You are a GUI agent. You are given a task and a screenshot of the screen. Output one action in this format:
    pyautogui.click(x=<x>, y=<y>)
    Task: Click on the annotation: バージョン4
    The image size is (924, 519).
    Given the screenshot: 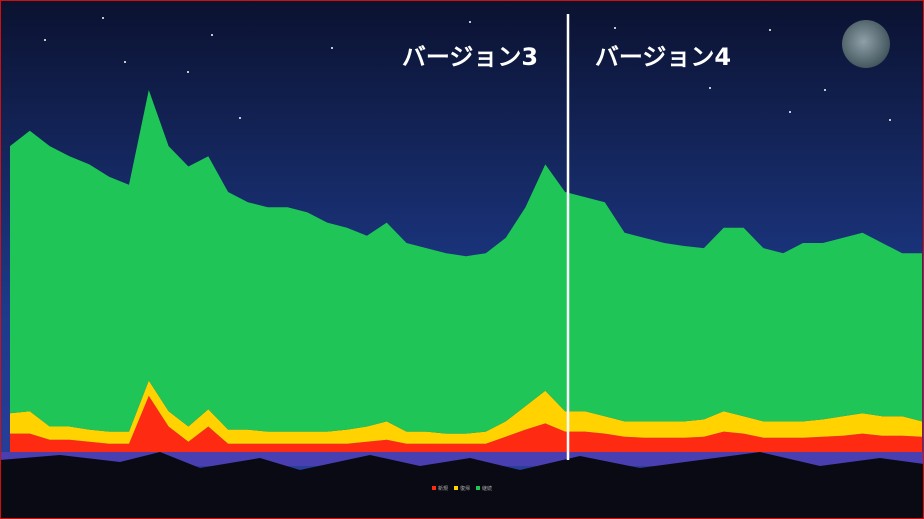 What is the action you would take?
    pyautogui.click(x=663, y=57)
    